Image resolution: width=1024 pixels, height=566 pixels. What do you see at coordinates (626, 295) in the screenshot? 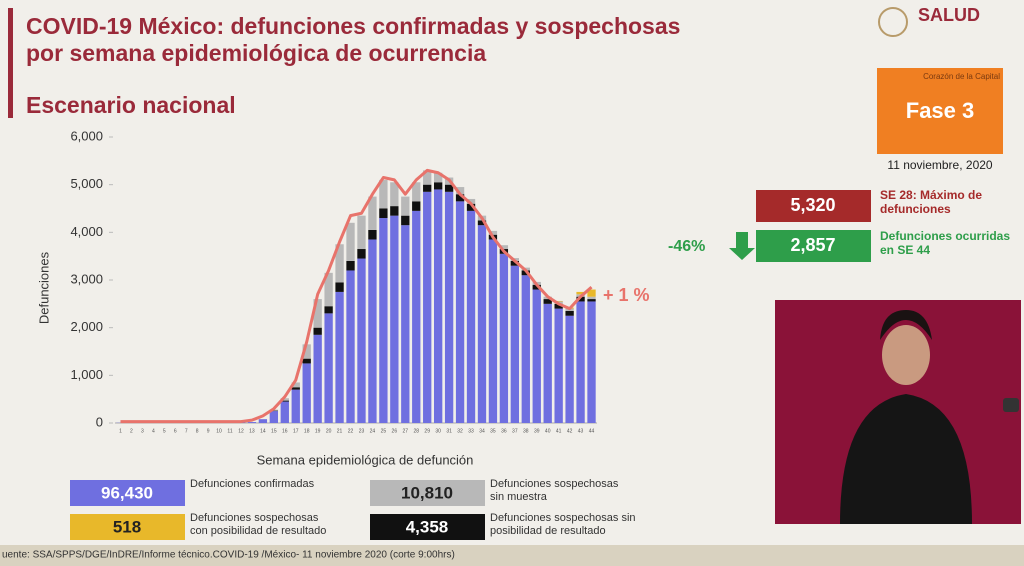
I see `trend-annotation: + 1 %` at bounding box center [626, 295].